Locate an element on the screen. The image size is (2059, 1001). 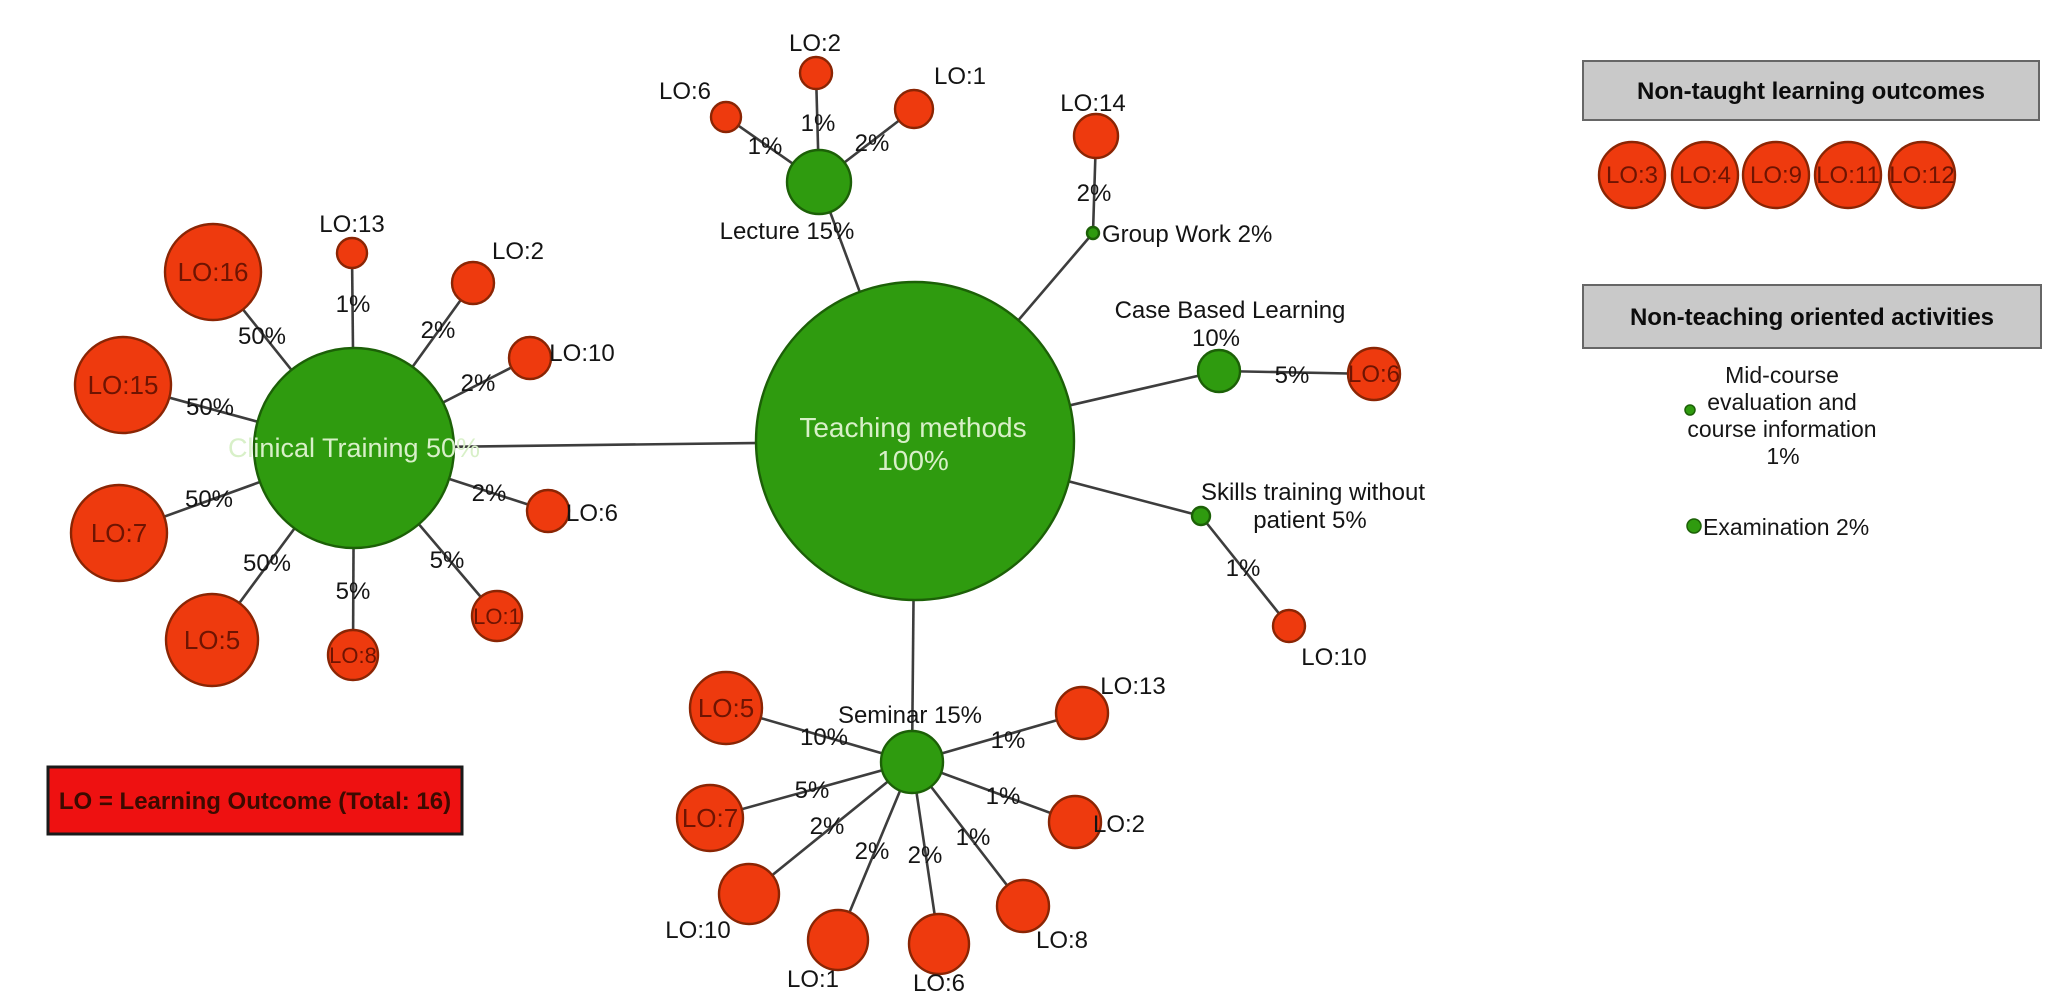
node-seminar-lo8 is located at coordinates (1023, 906).